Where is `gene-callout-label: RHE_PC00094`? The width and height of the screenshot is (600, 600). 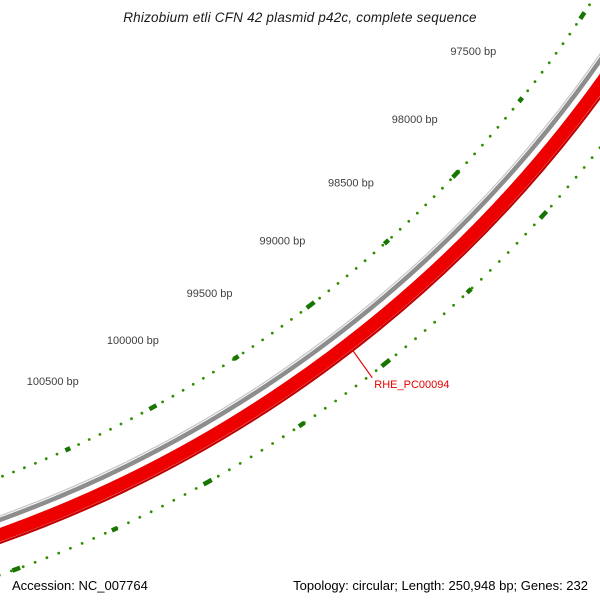
gene-callout-label: RHE_PC00094 is located at coordinates (411, 385).